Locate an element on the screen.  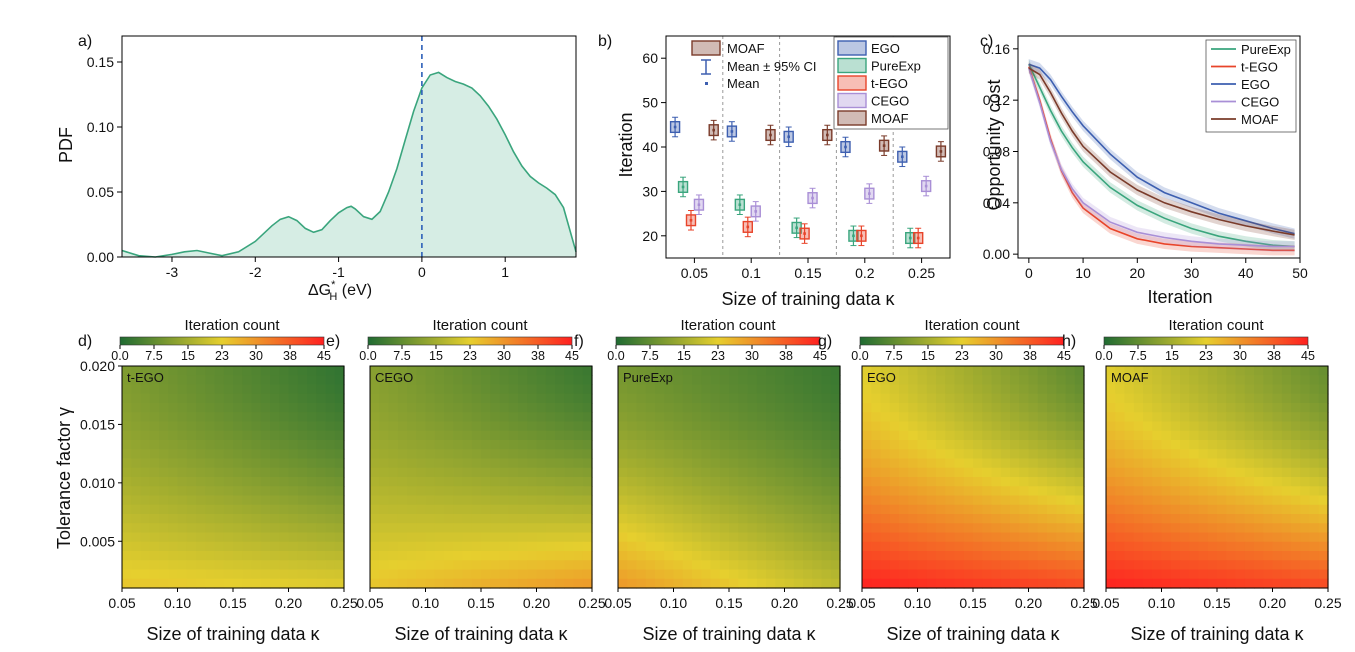
legend-label: PureExp is located at coordinates (896, 66).